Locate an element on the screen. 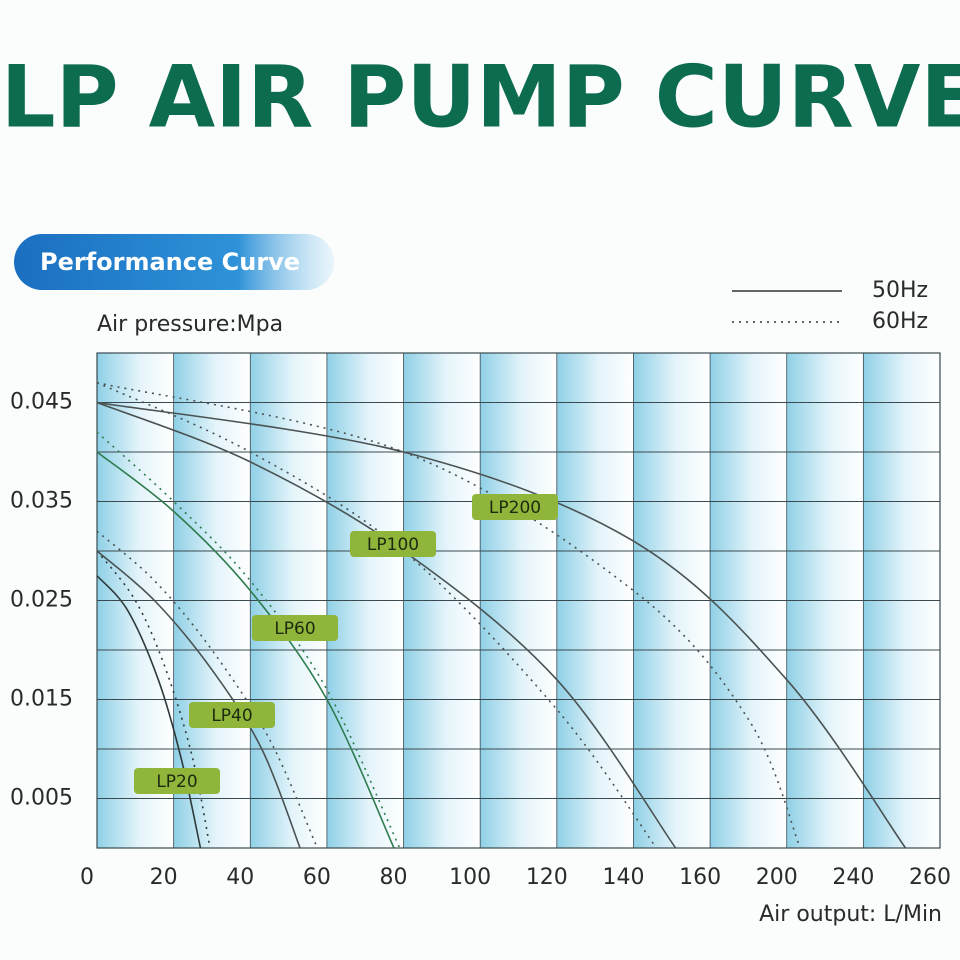  model-label: LP20 is located at coordinates (176, 782).